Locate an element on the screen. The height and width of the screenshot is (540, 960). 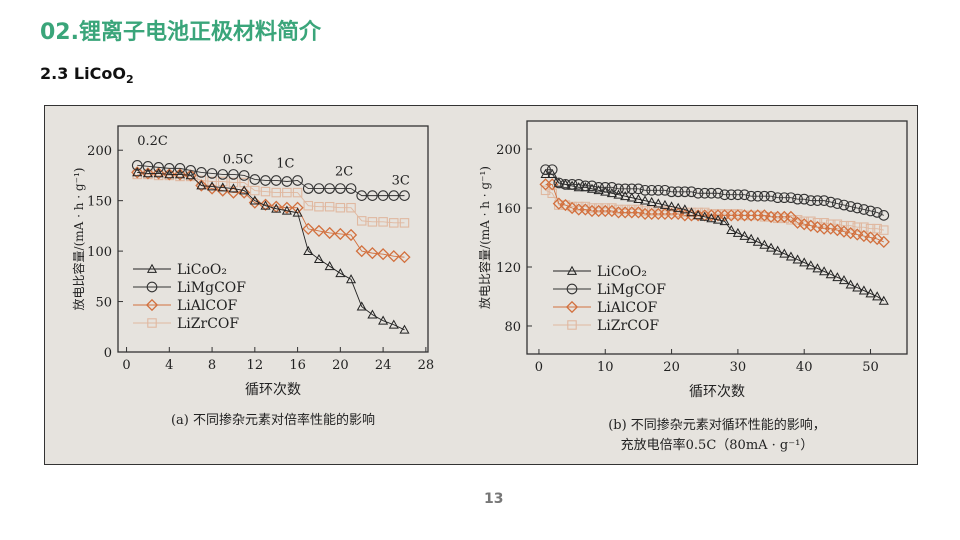
x-tick-label: 24 is located at coordinates (383, 365).